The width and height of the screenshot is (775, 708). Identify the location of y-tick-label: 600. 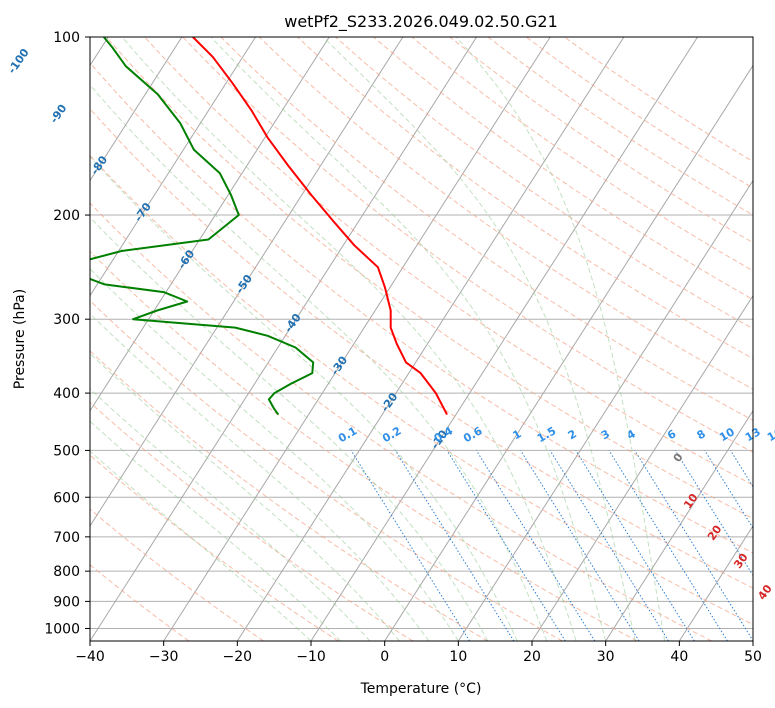
(66, 498).